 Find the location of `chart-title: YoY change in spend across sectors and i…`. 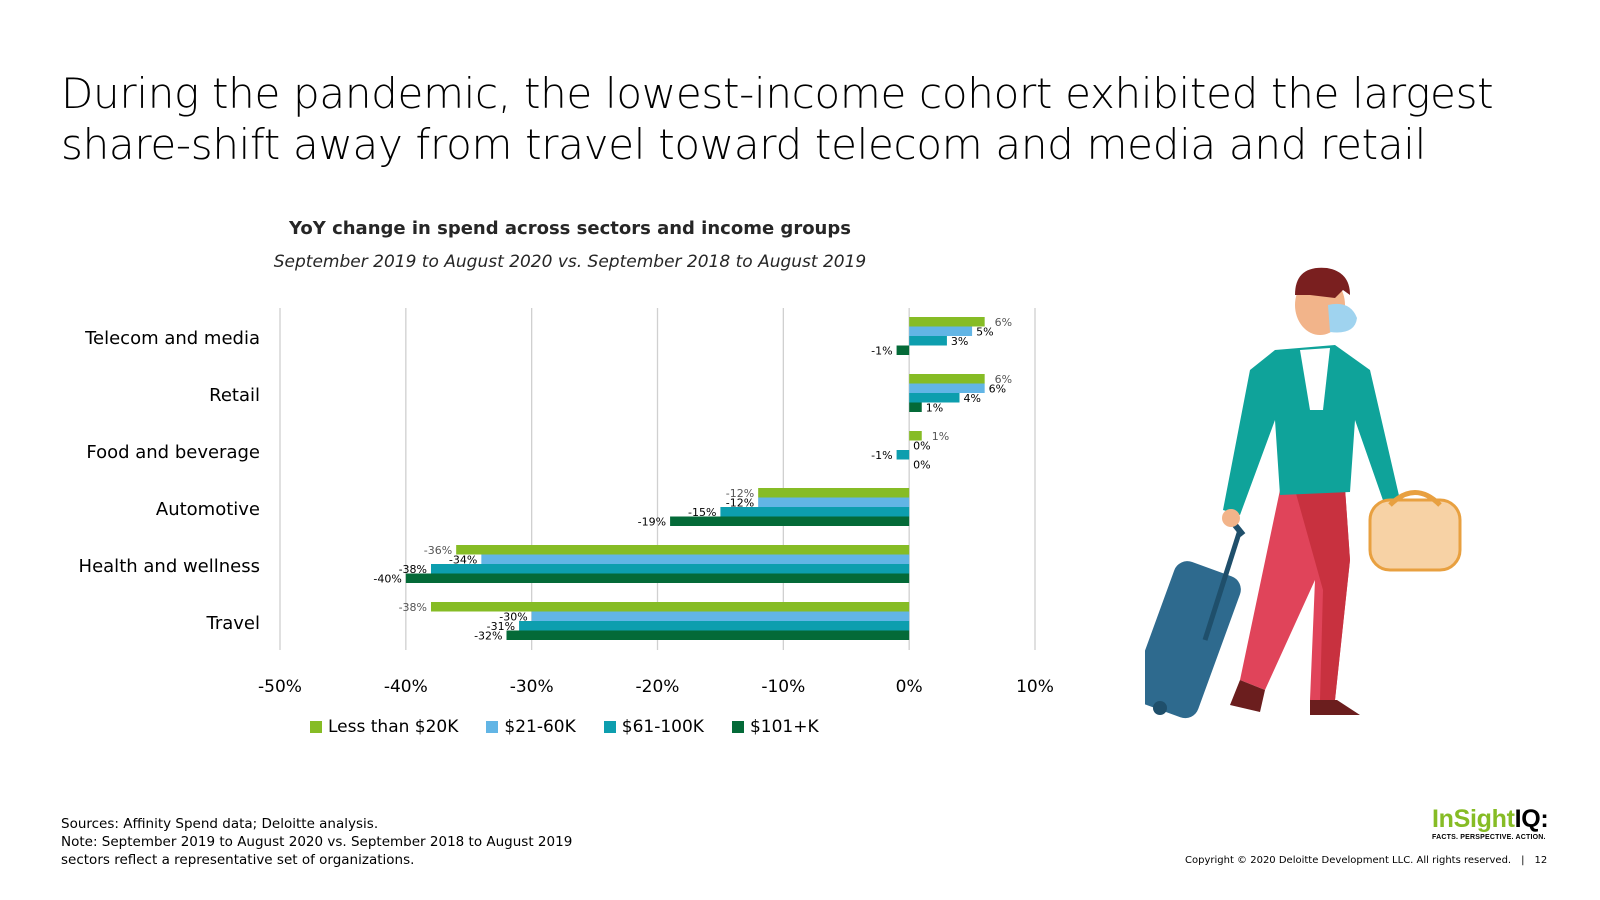

chart-title: YoY change in spend across sectors and i… is located at coordinates (570, 228).